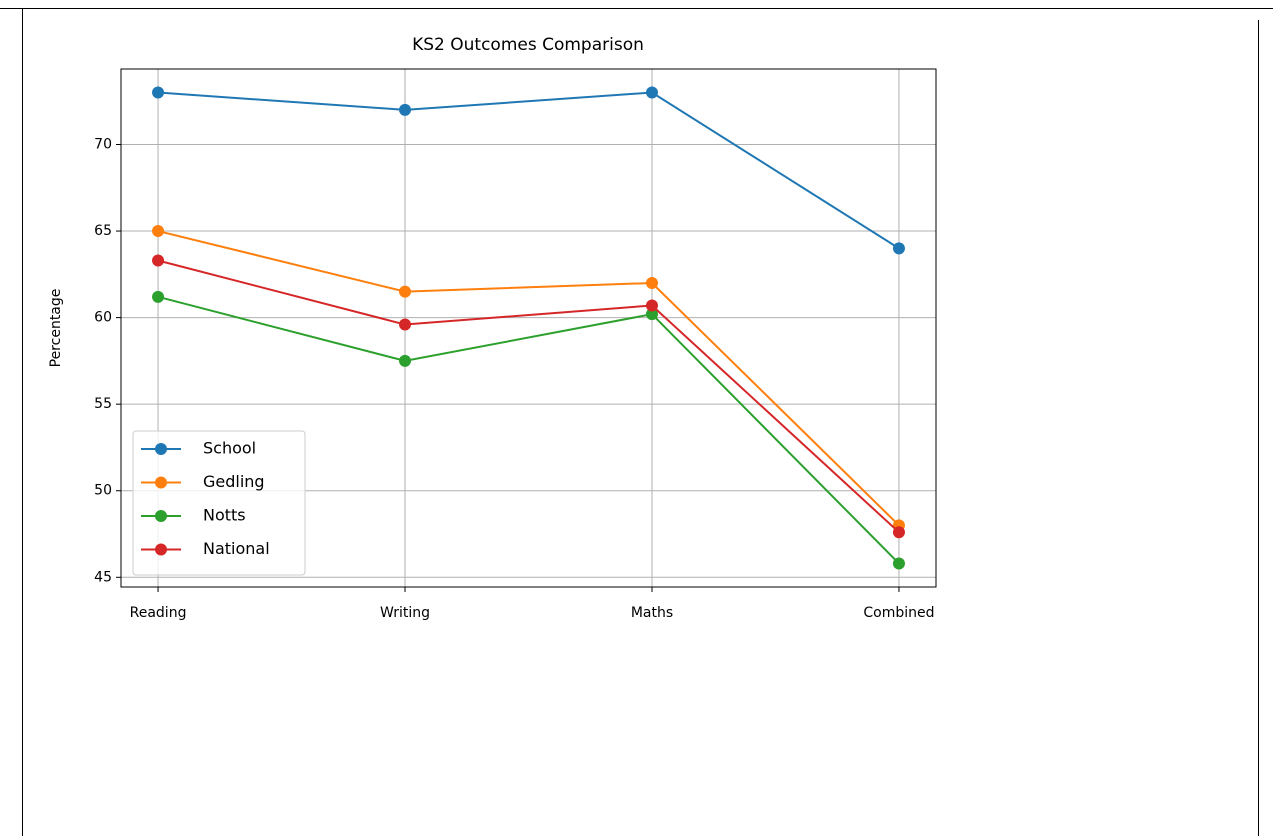  Describe the element at coordinates (103, 577) in the screenshot. I see `y-tick-label: 45` at that location.